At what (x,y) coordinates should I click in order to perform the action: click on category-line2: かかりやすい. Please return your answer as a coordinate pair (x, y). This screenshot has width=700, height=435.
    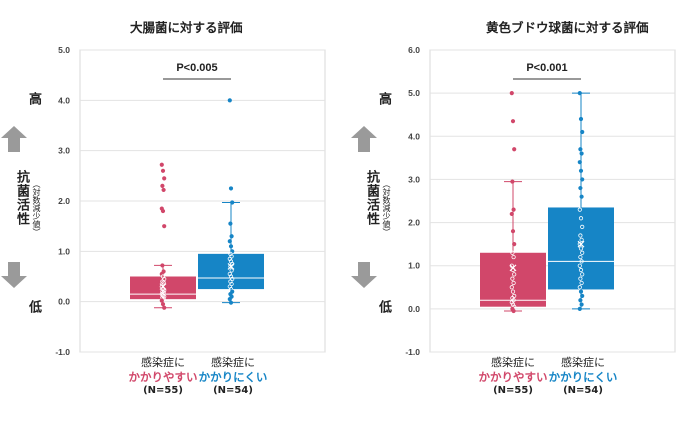
    Looking at the image, I should click on (163, 377).